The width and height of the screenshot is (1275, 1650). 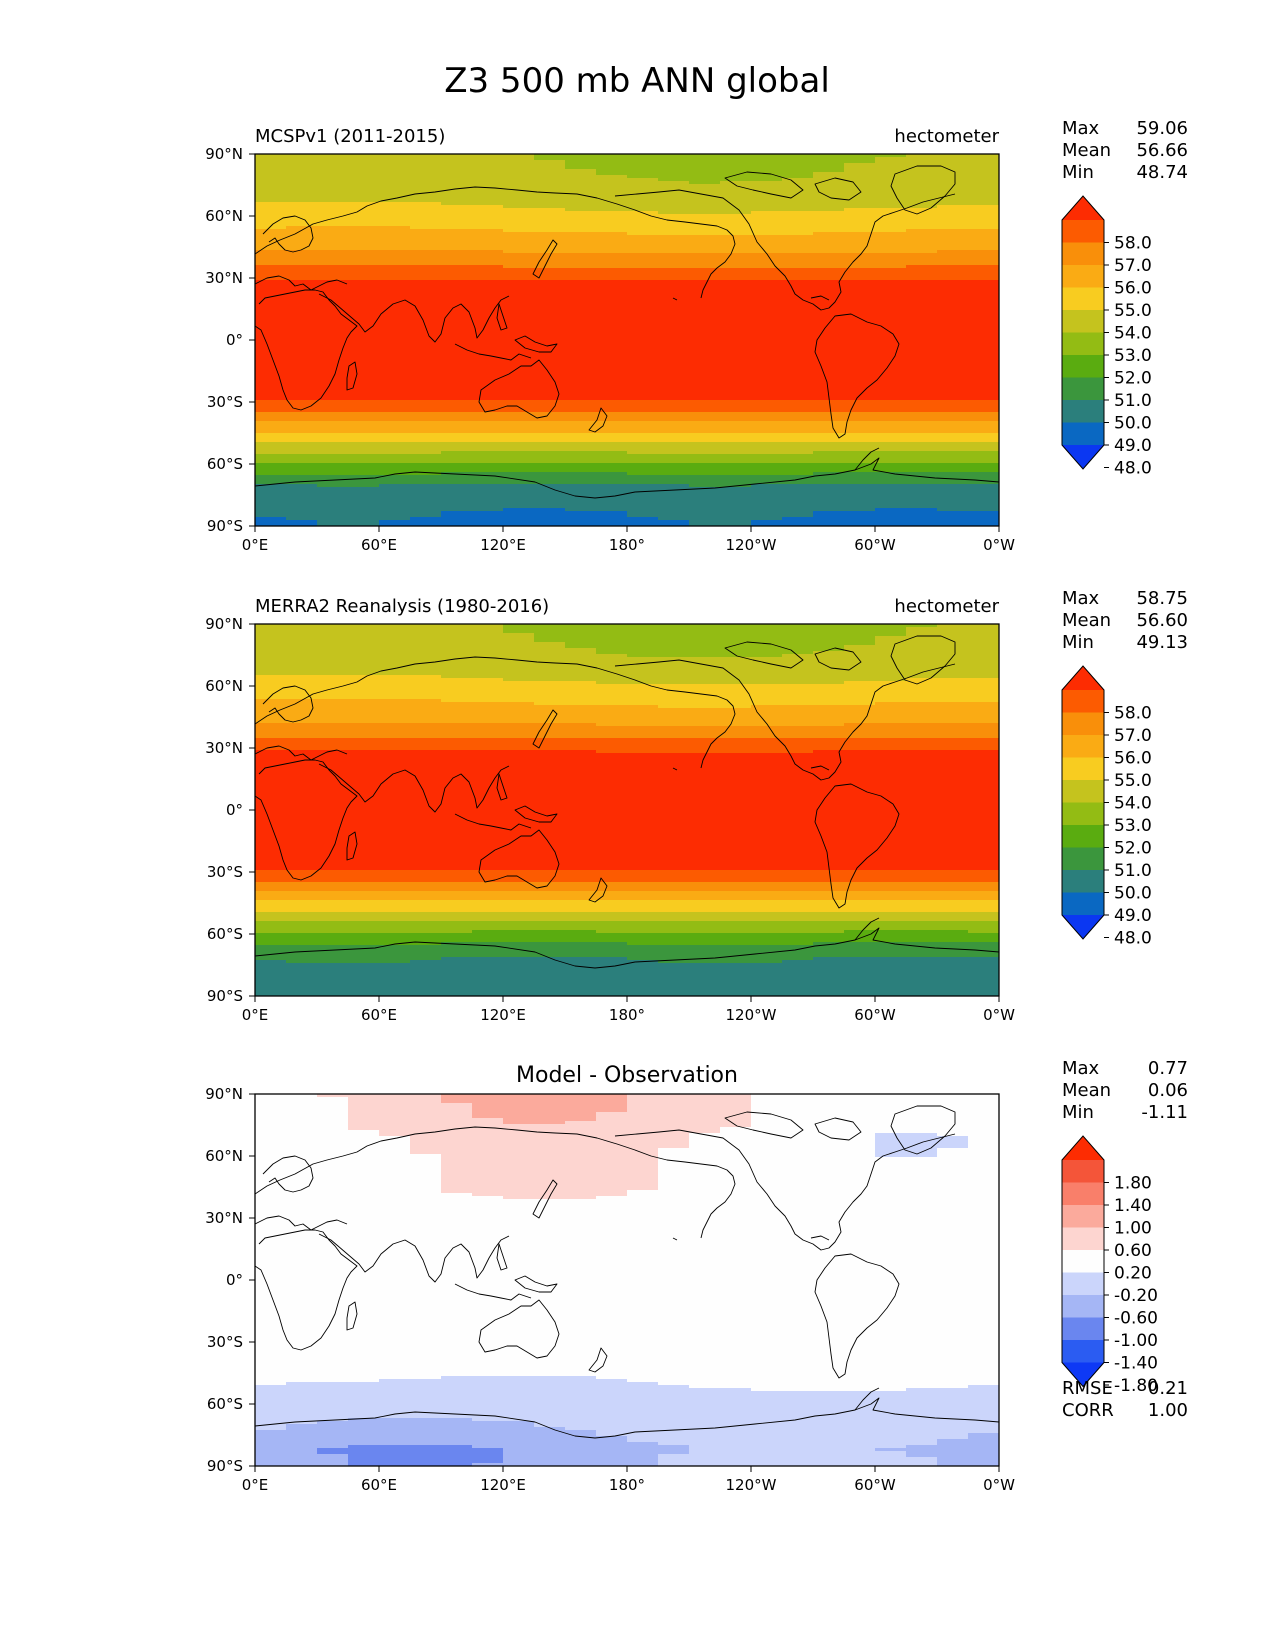 What do you see at coordinates (1083, 254) in the screenshot?
I see `colorbar-bin` at bounding box center [1083, 254].